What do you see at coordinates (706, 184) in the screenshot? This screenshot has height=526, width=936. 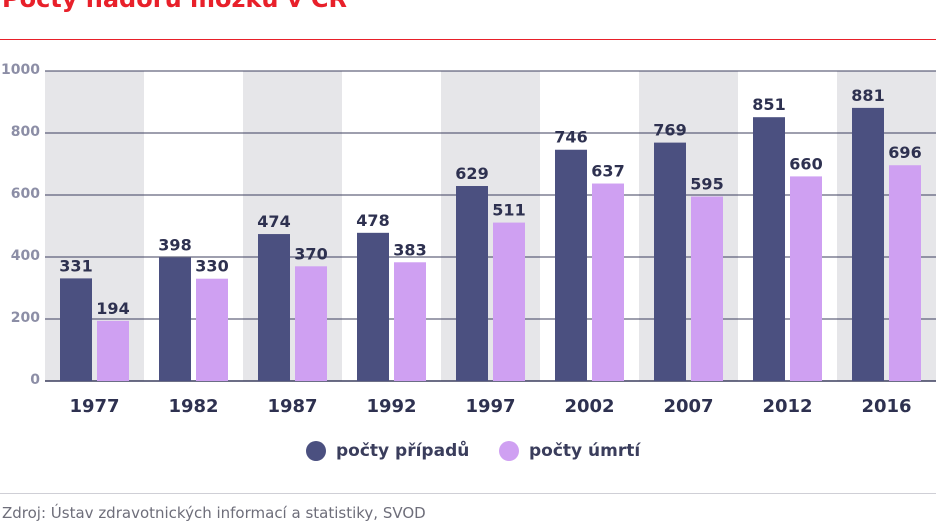 I see `data-label: 595` at bounding box center [706, 184].